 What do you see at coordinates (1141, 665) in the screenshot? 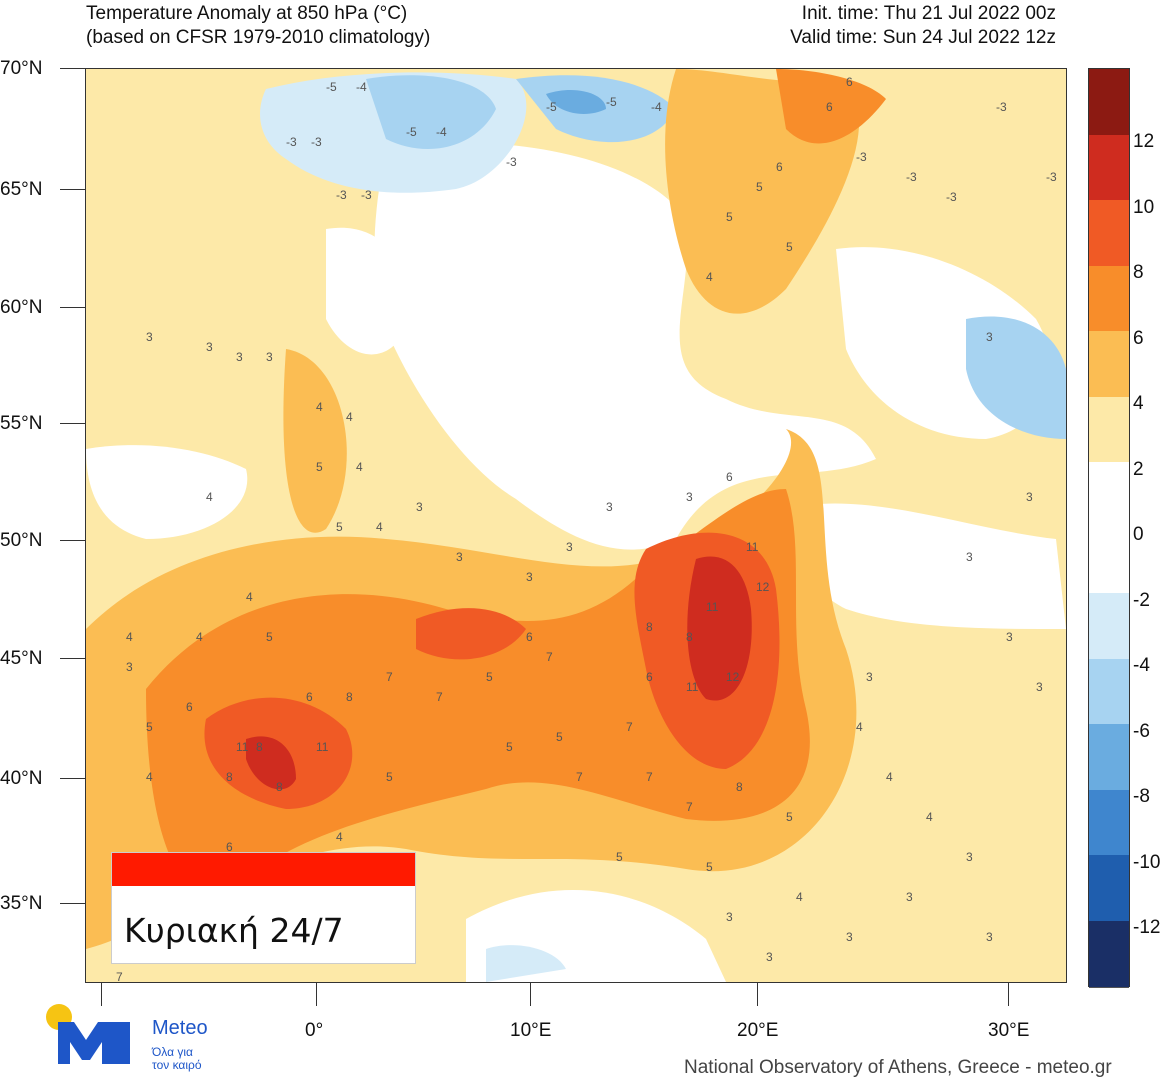
I see `colorbar-label: -4` at bounding box center [1141, 665].